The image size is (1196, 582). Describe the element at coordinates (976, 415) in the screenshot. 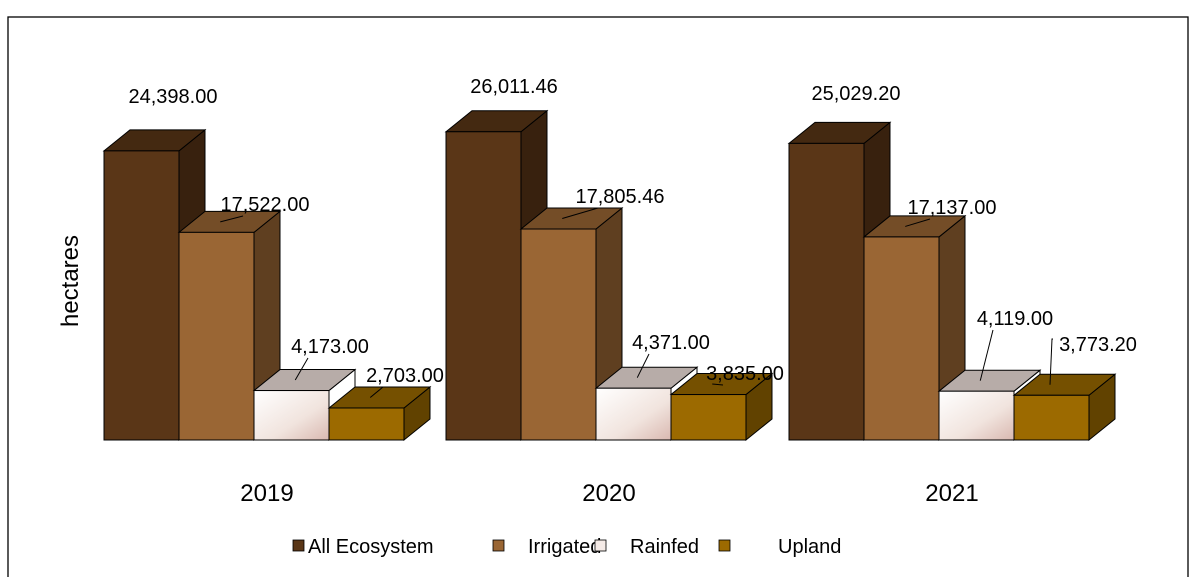

I see `bar-front-rainfed-2021` at that location.